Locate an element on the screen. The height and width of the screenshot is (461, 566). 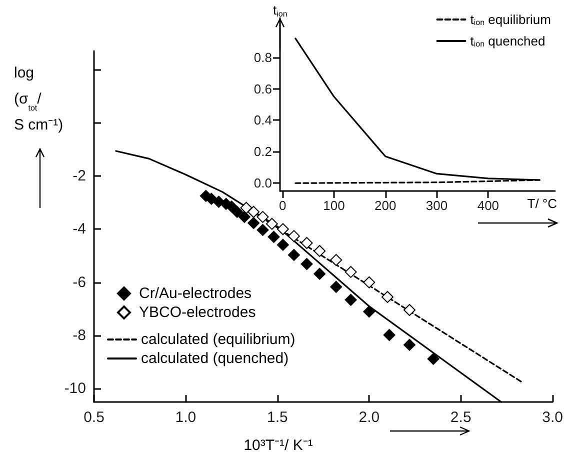
legend-label: tion quenched is located at coordinates (508, 41).